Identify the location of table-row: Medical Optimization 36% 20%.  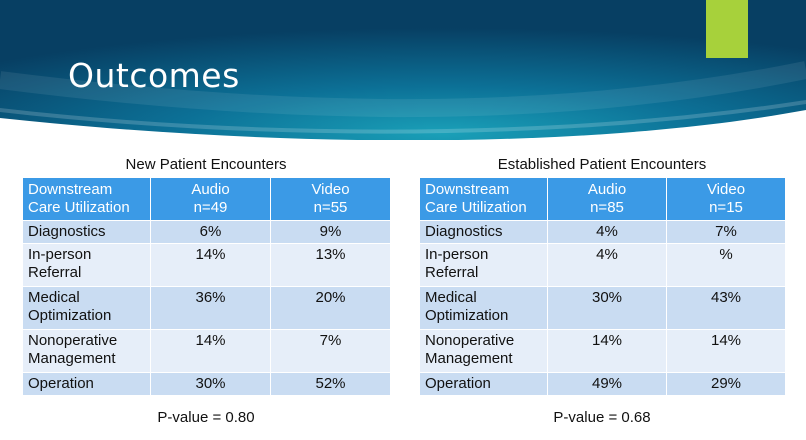
(206, 308).